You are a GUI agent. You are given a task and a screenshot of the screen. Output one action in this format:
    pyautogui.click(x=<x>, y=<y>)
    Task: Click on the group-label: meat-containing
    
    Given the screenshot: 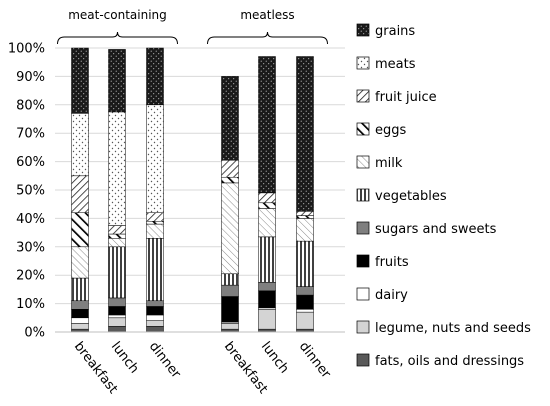 What is the action you would take?
    pyautogui.click(x=117, y=15)
    